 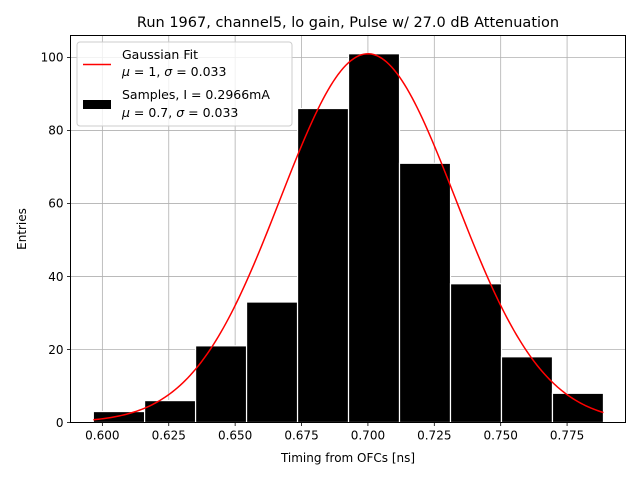 I want to click on x-tick-label: 0.700, so click(x=368, y=436).